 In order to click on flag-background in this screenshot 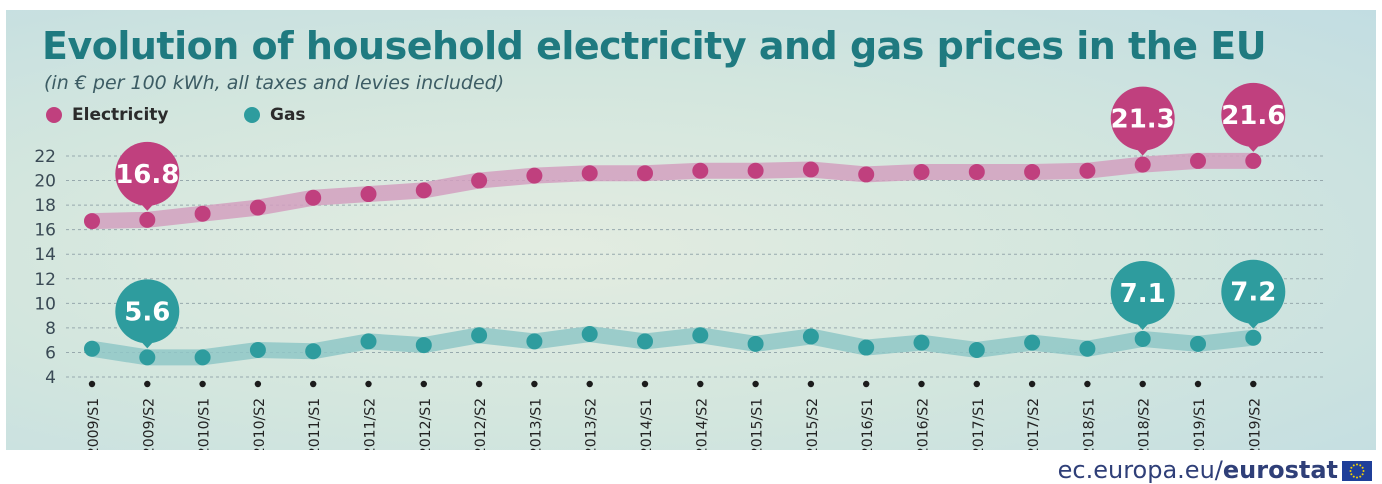, I will do `click(1357, 471)`.